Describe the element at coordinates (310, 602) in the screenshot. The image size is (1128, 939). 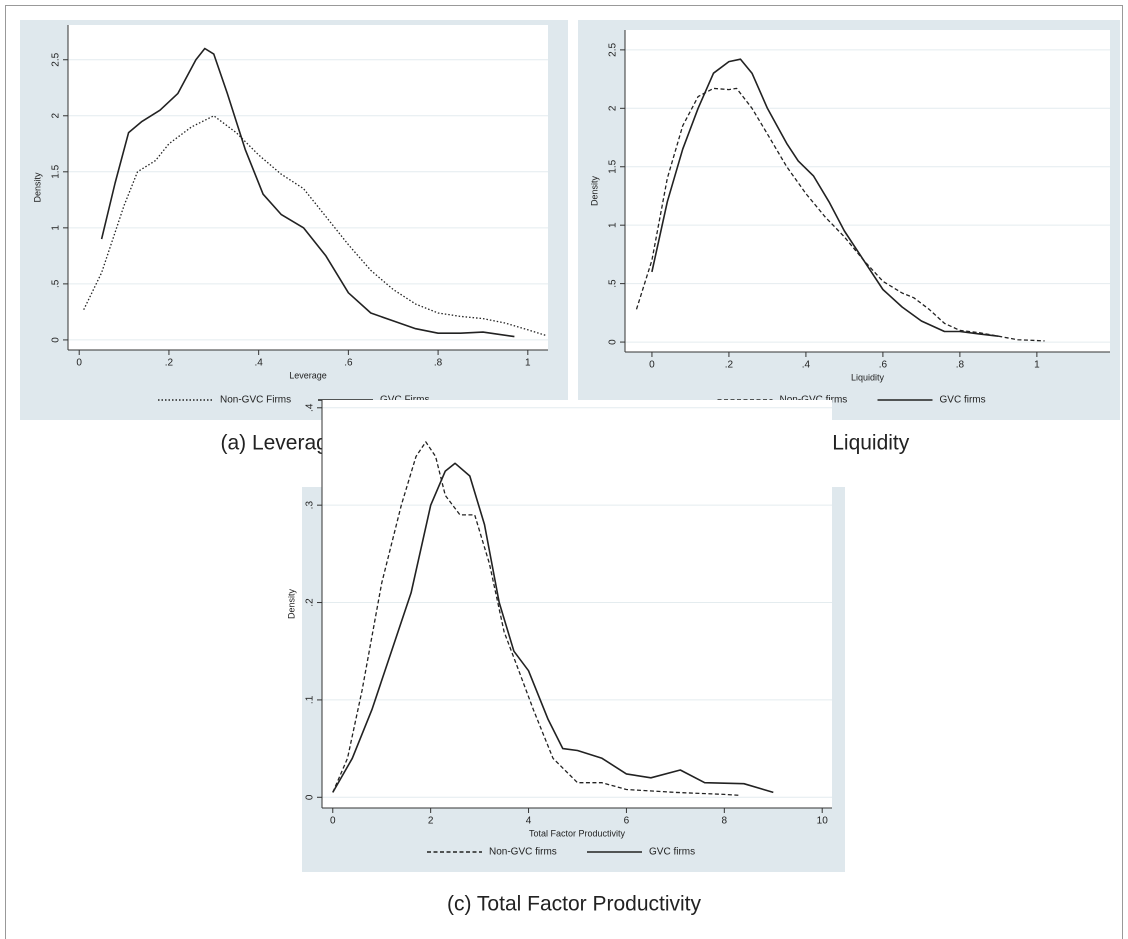
I see `y-tick-label: .2` at that location.